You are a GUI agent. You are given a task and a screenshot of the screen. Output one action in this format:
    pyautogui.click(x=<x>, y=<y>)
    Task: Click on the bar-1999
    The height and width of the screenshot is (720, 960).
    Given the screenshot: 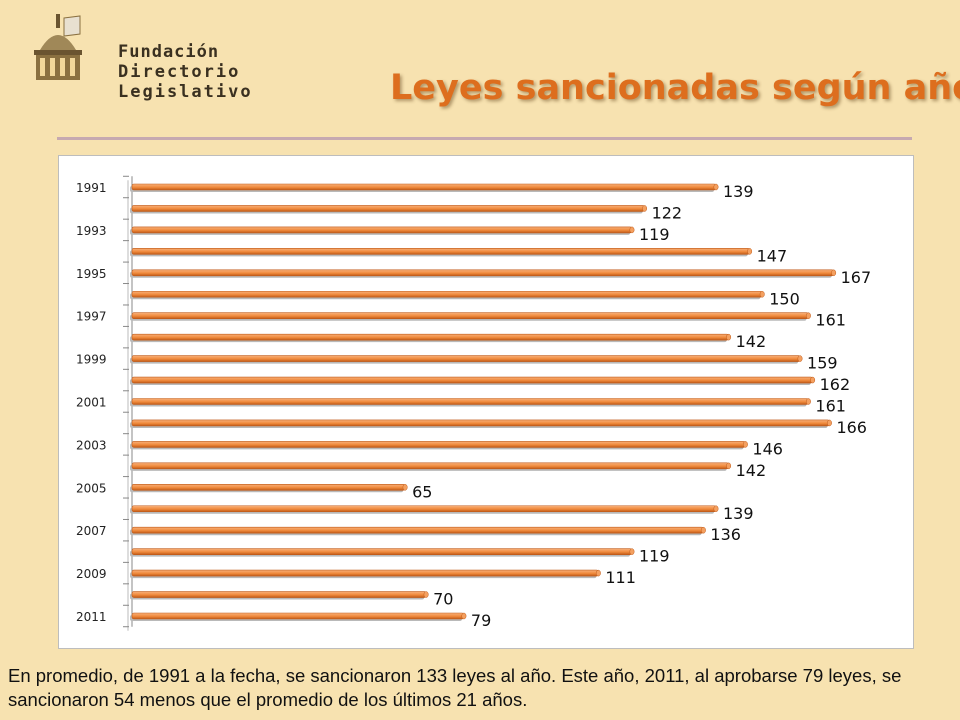 What is the action you would take?
    pyautogui.click(x=466, y=358)
    